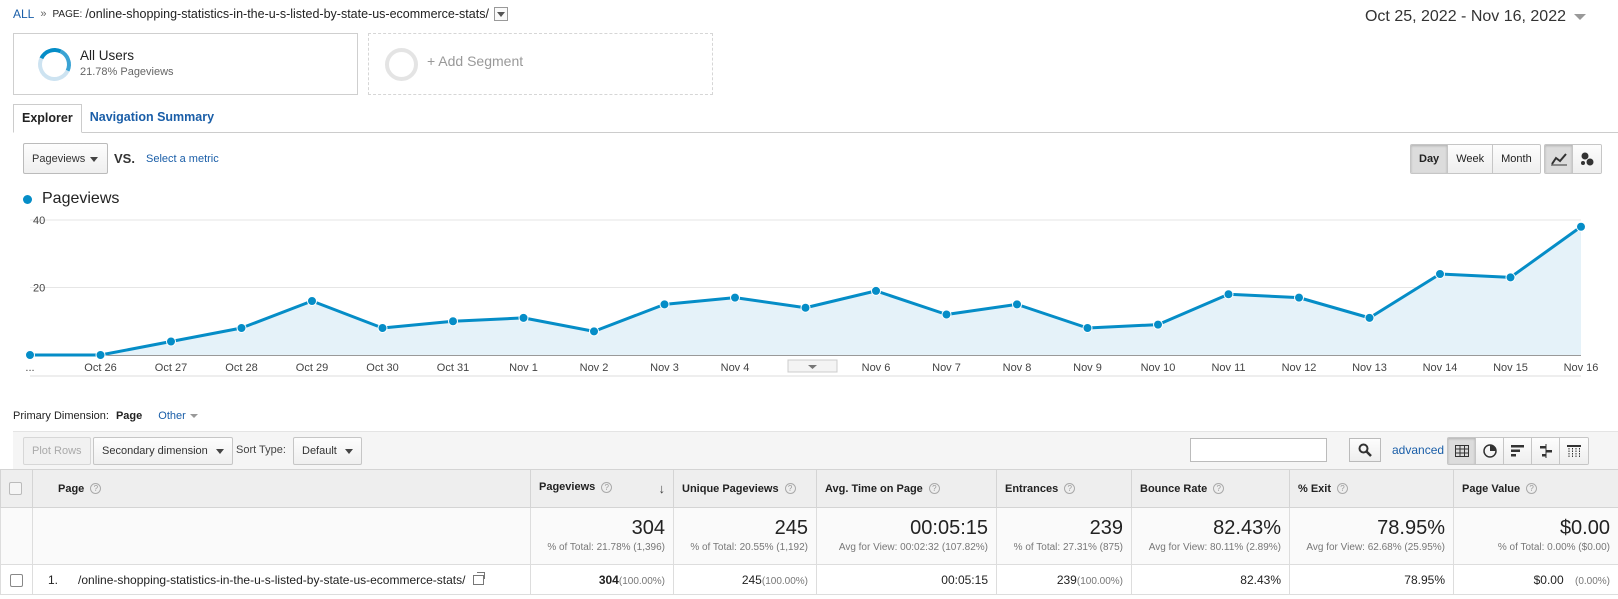 The height and width of the screenshot is (599, 1618). I want to click on search-button, so click(1365, 450).